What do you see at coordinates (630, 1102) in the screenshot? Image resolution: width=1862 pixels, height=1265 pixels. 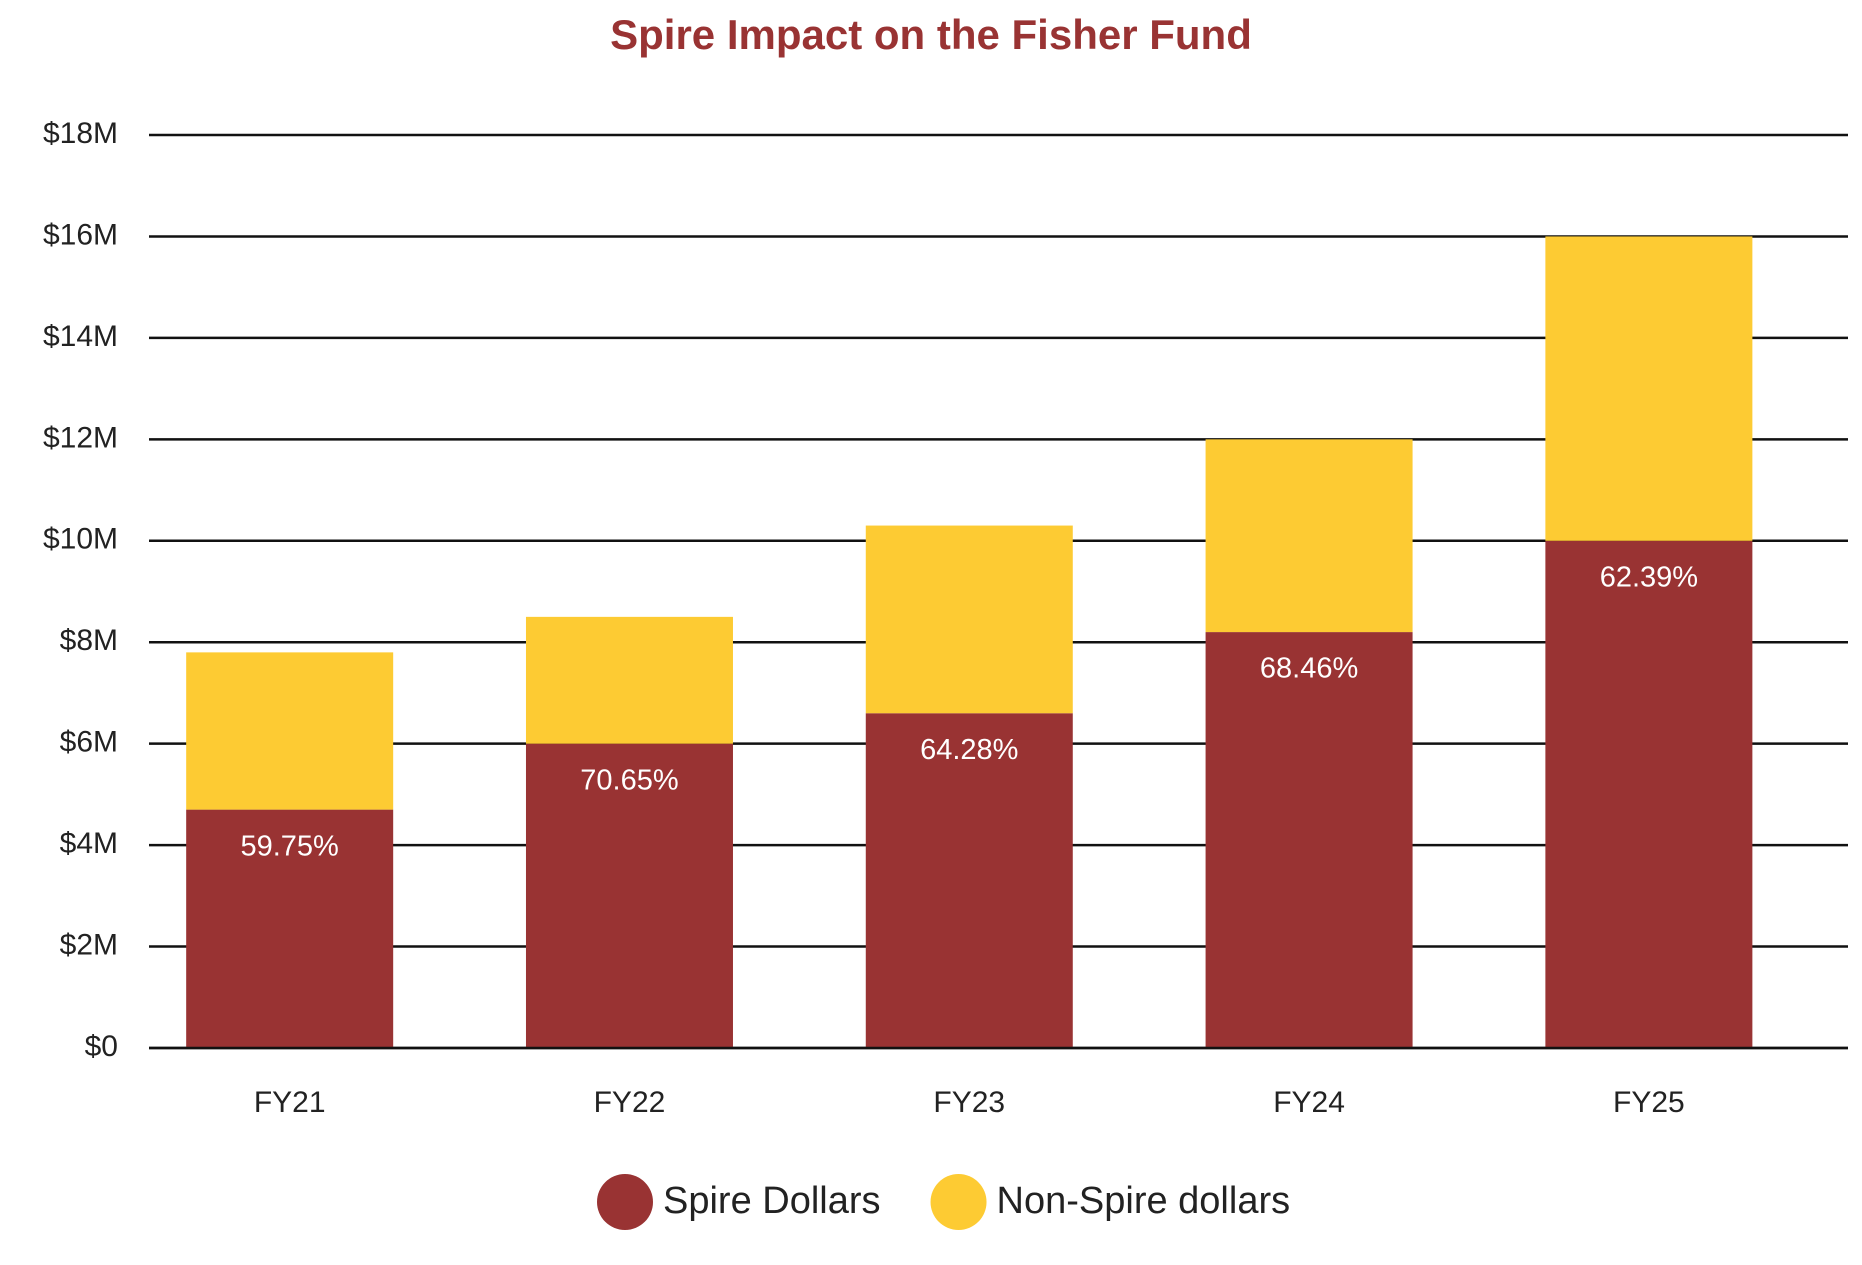 I see `x-tick-label: FY22` at bounding box center [630, 1102].